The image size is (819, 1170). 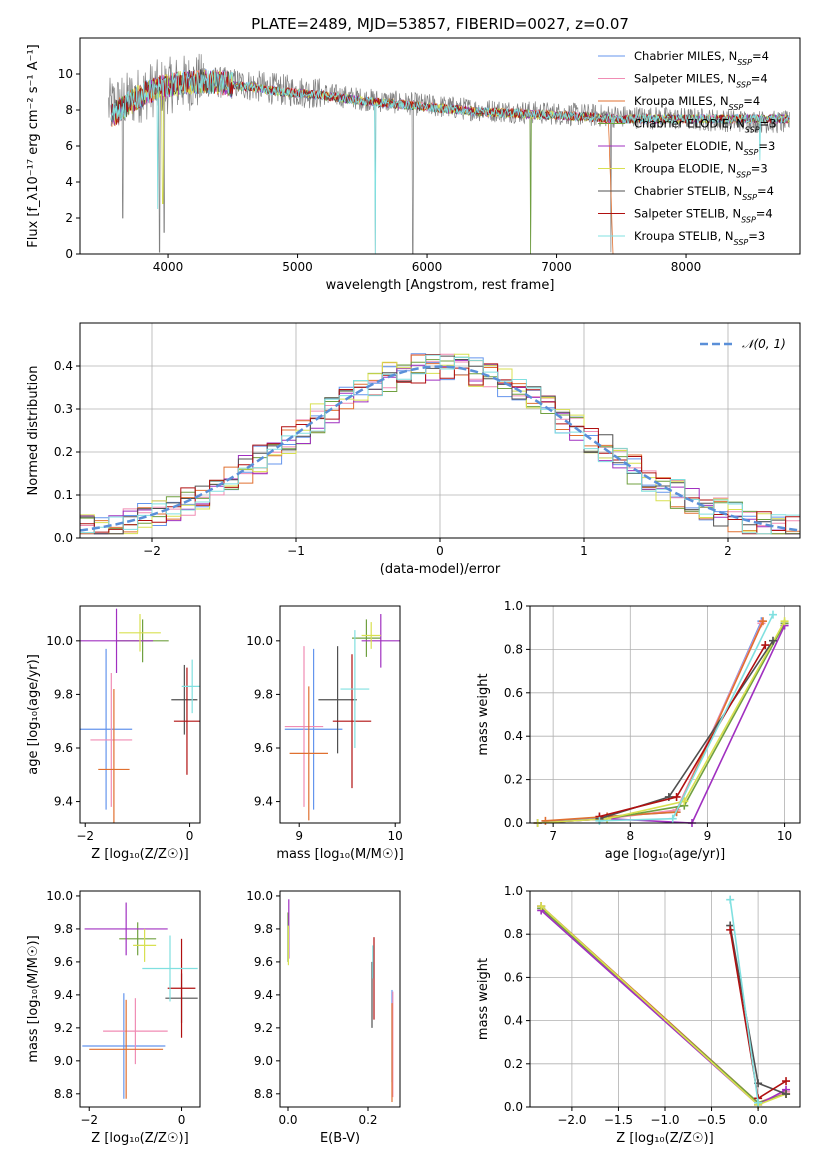 I want to click on x-tick-label: −2, so click(x=89, y=1120).